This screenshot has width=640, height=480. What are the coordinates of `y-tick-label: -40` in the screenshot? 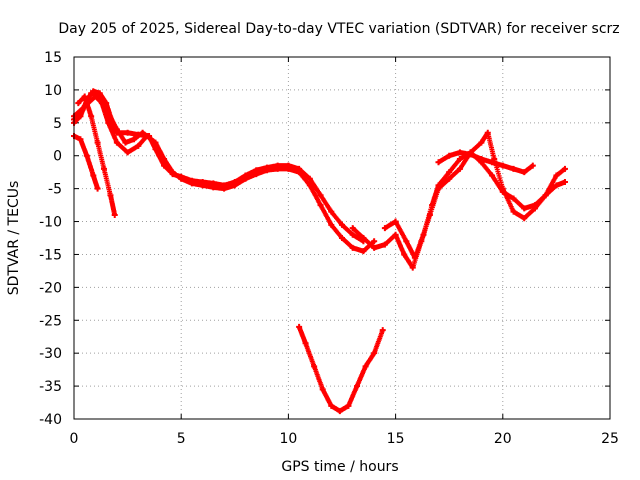 It's located at (50, 420).